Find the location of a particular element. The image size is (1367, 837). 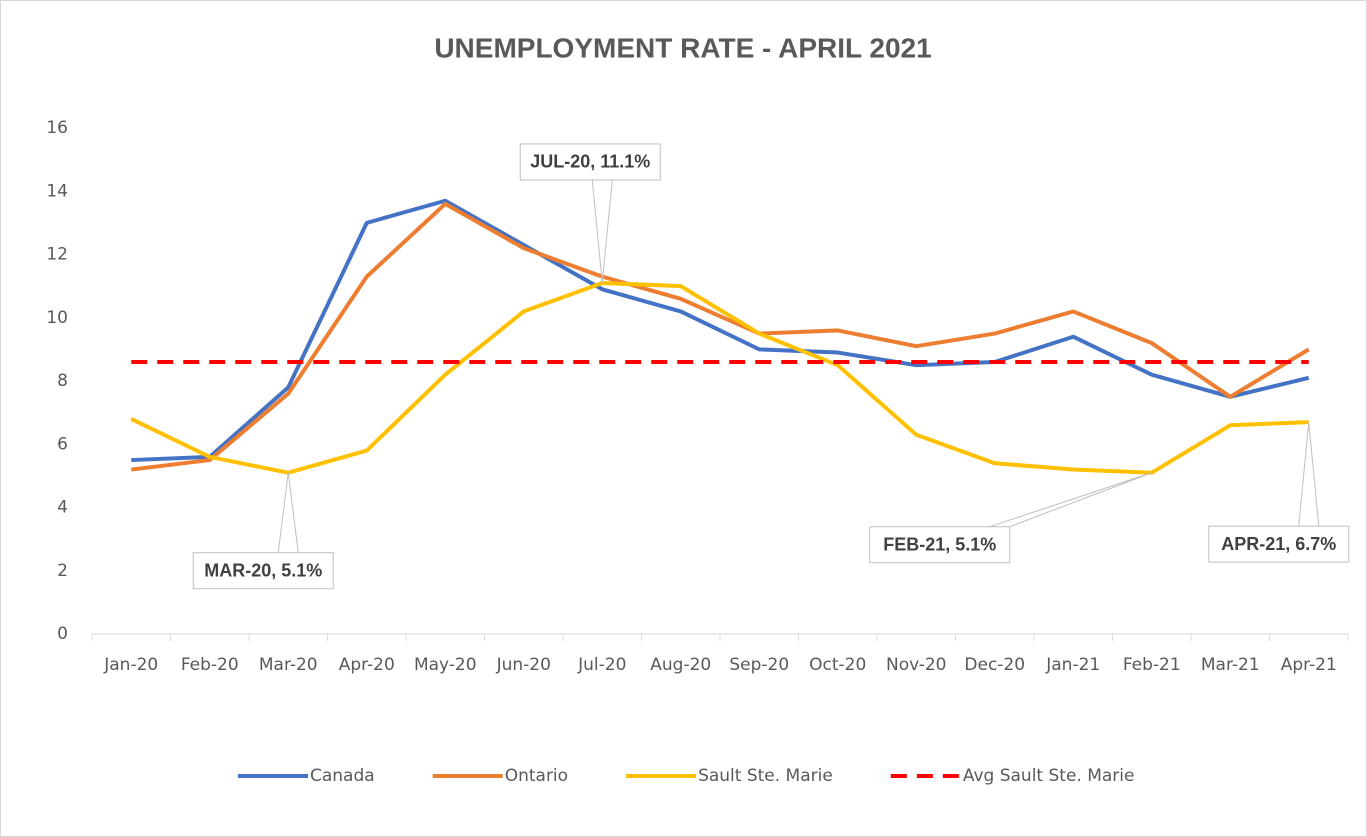

legend-label: Canada is located at coordinates (342, 776).